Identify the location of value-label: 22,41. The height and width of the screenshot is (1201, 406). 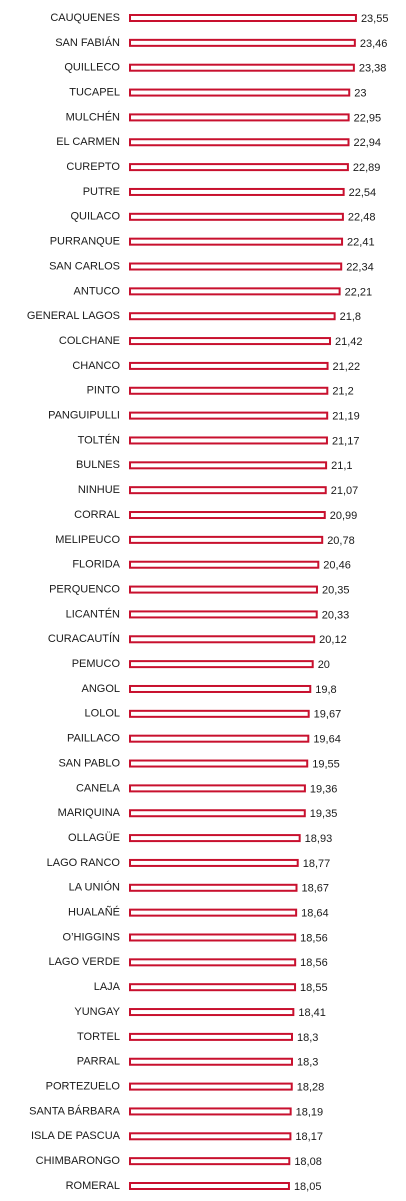
(361, 243).